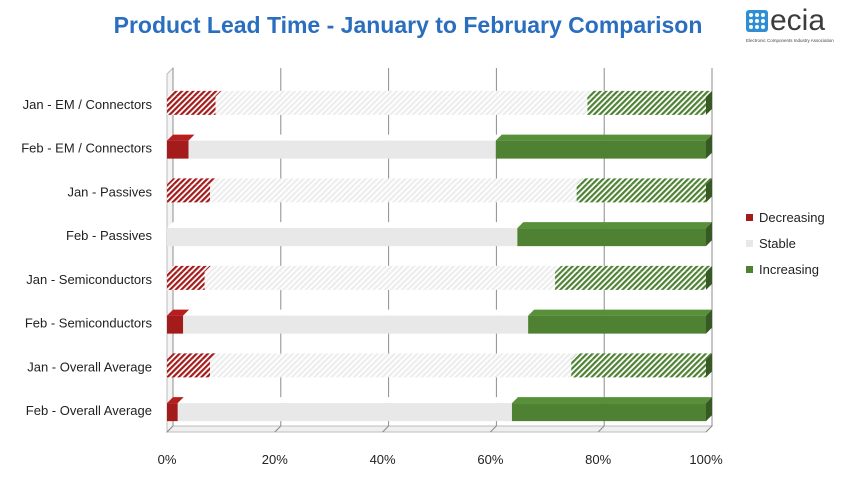  I want to click on legend-item-stable: Stable, so click(785, 243).